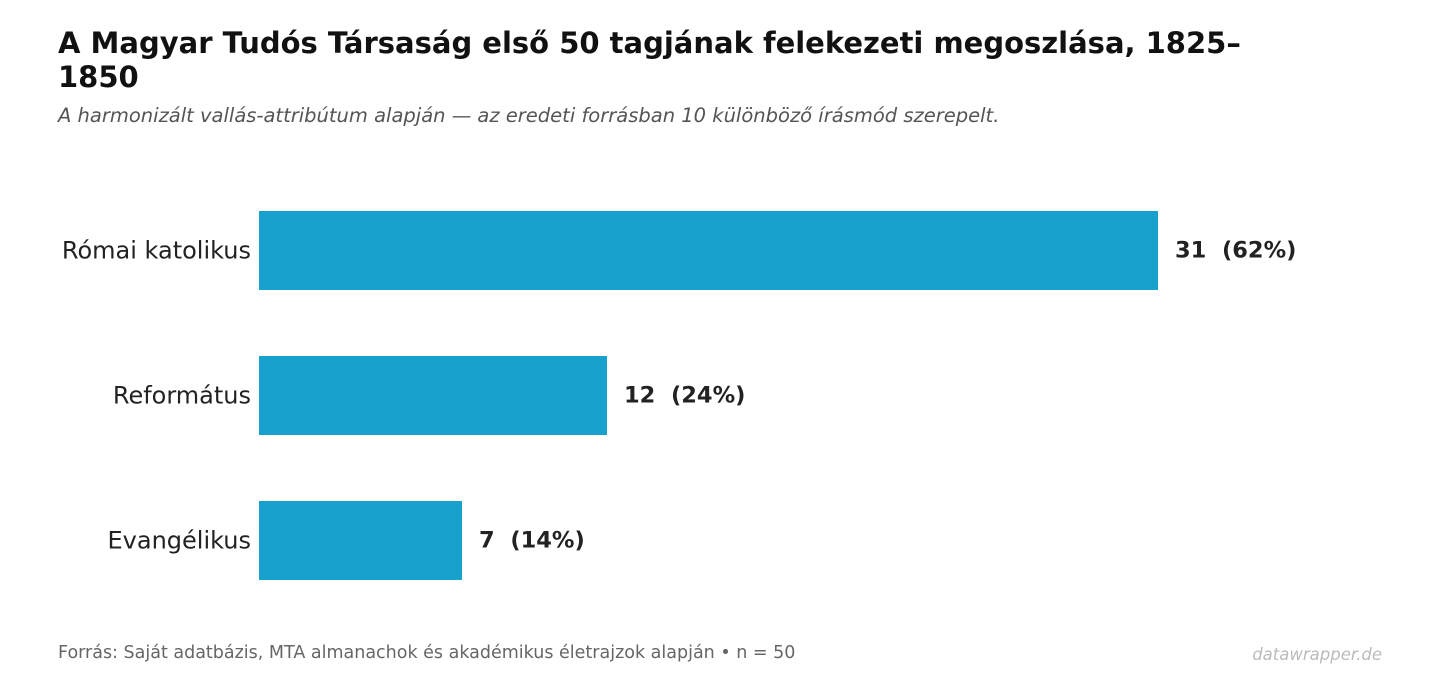 This screenshot has width=1440, height=688. What do you see at coordinates (1317, 654) in the screenshot?
I see `brand-credit: datawrapper.de` at bounding box center [1317, 654].